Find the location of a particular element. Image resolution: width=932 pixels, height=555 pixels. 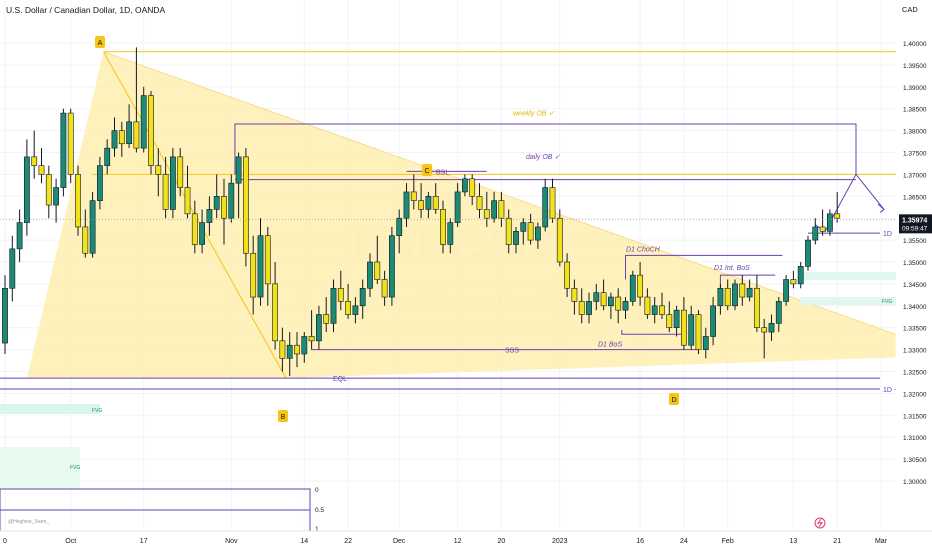

y-tick-label: 1.35000 is located at coordinates (915, 263).